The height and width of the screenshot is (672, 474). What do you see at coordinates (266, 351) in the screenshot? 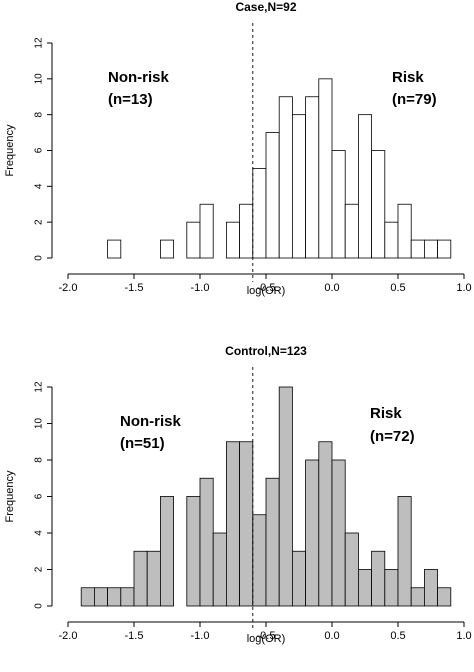
I see `chart-title: Control,N=123` at bounding box center [266, 351].